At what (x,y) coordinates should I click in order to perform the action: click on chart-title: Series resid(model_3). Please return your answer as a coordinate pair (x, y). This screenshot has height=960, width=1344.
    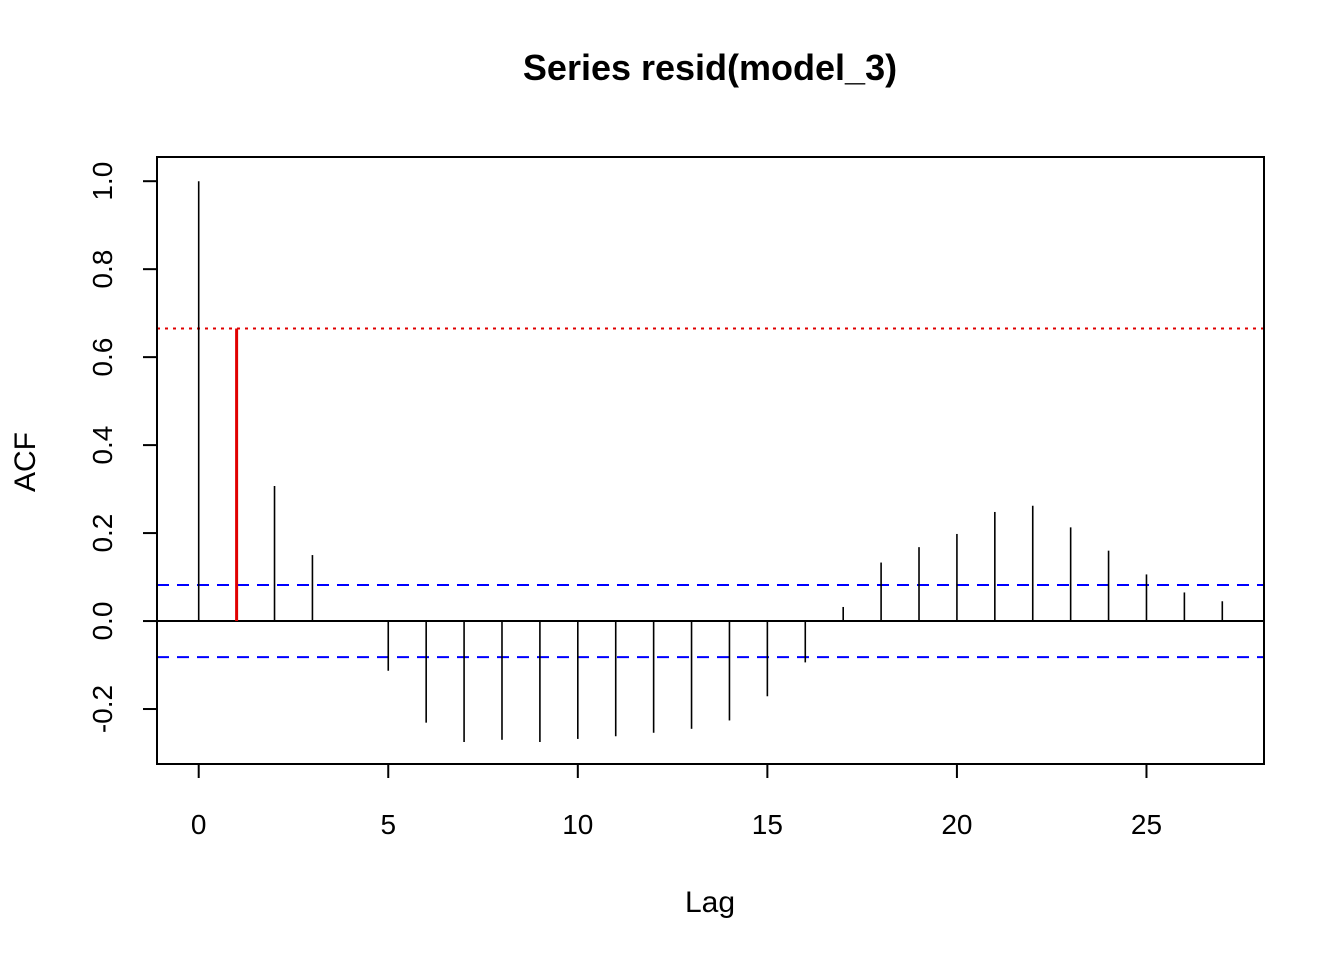
    Looking at the image, I should click on (710, 67).